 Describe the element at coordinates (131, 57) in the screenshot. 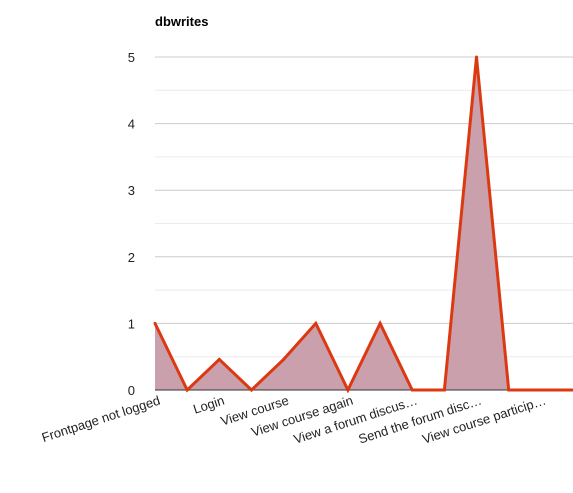

I see `y-tick-label: 5` at that location.